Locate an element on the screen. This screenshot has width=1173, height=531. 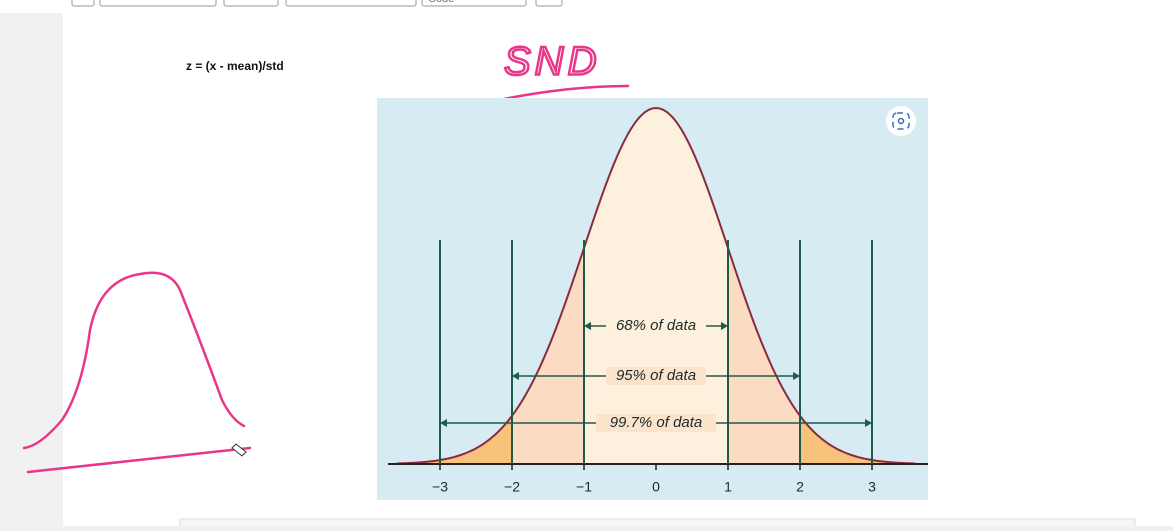
tick-label: 1 is located at coordinates (728, 487).